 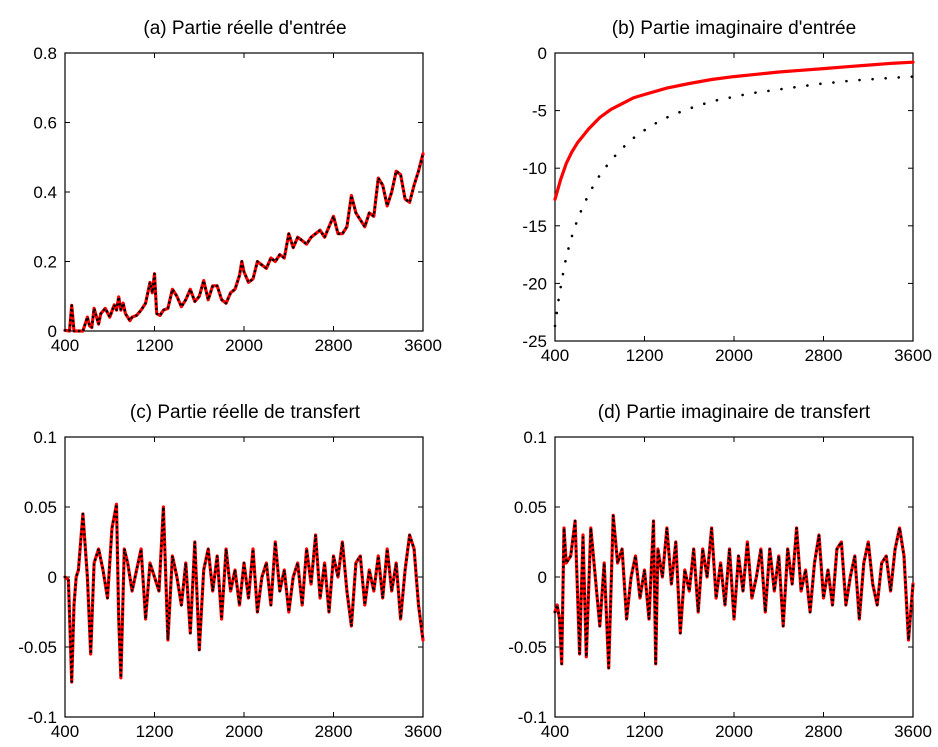 I want to click on panel-c-xtick-label: 3600, so click(x=423, y=731).